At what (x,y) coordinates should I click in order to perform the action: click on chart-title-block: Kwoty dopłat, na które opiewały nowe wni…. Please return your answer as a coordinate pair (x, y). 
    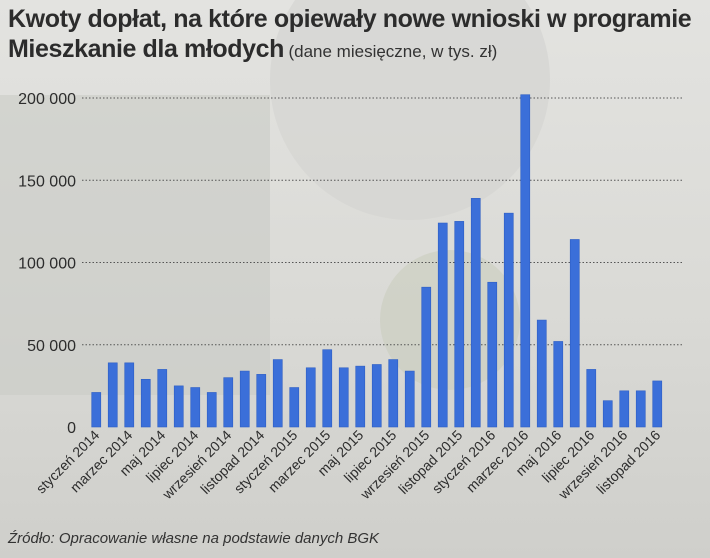
    Looking at the image, I should click on (358, 36).